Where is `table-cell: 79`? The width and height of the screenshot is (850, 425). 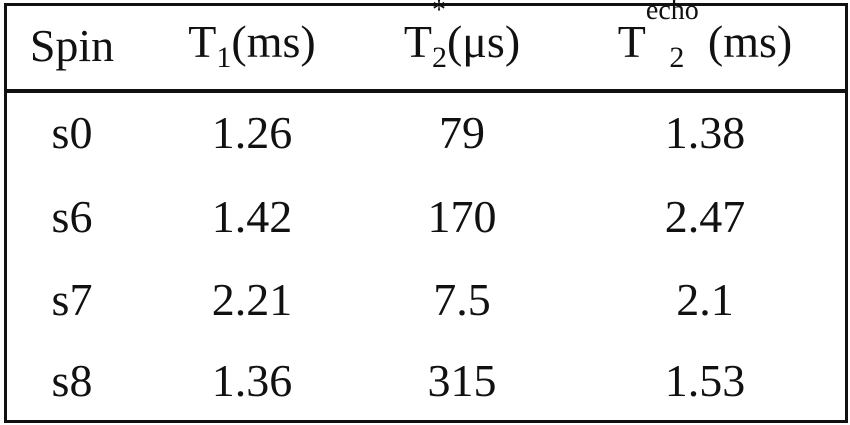
table-cell: 79 is located at coordinates (462, 132).